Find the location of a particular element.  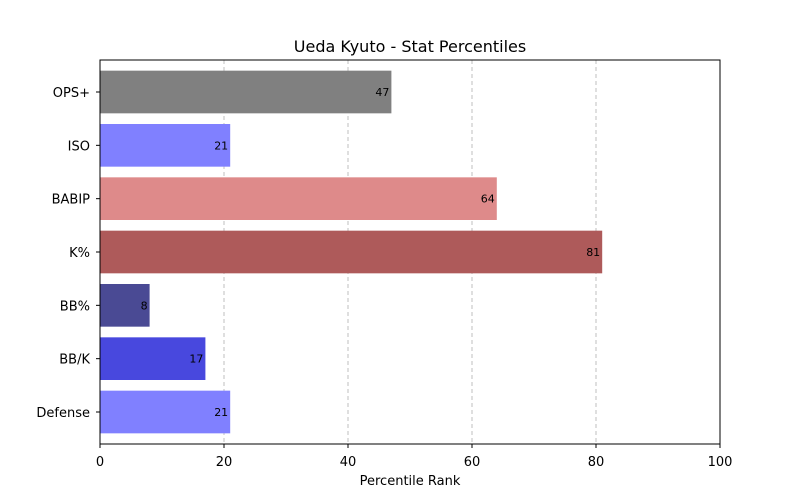

value-label-iso: 21 is located at coordinates (221, 145).